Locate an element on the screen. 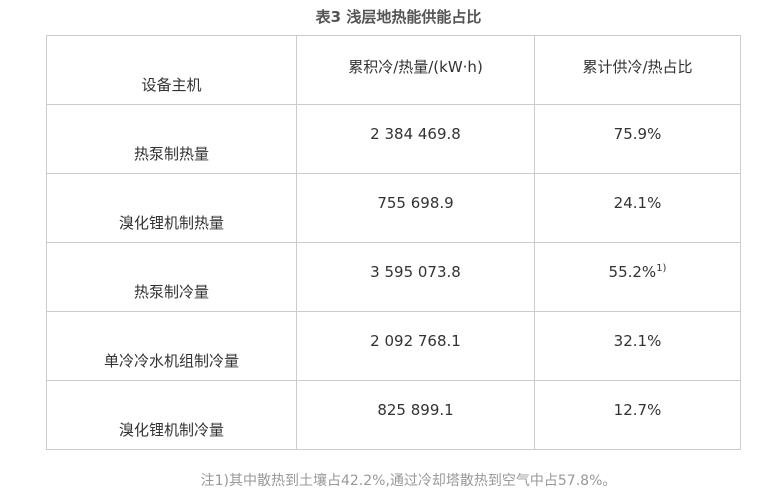 This screenshot has width=777, height=501. ratio-cell: 32.1% is located at coordinates (637, 346).